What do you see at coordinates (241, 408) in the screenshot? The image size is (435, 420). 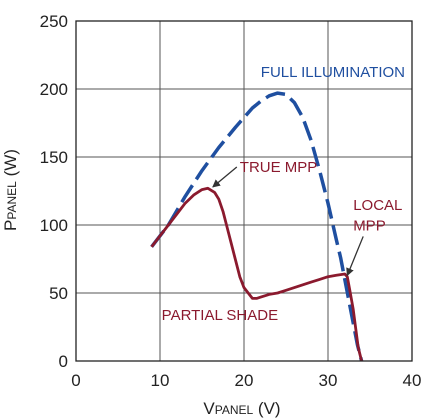 I see `x-axis-title: VPANEL (V)` at bounding box center [241, 408].